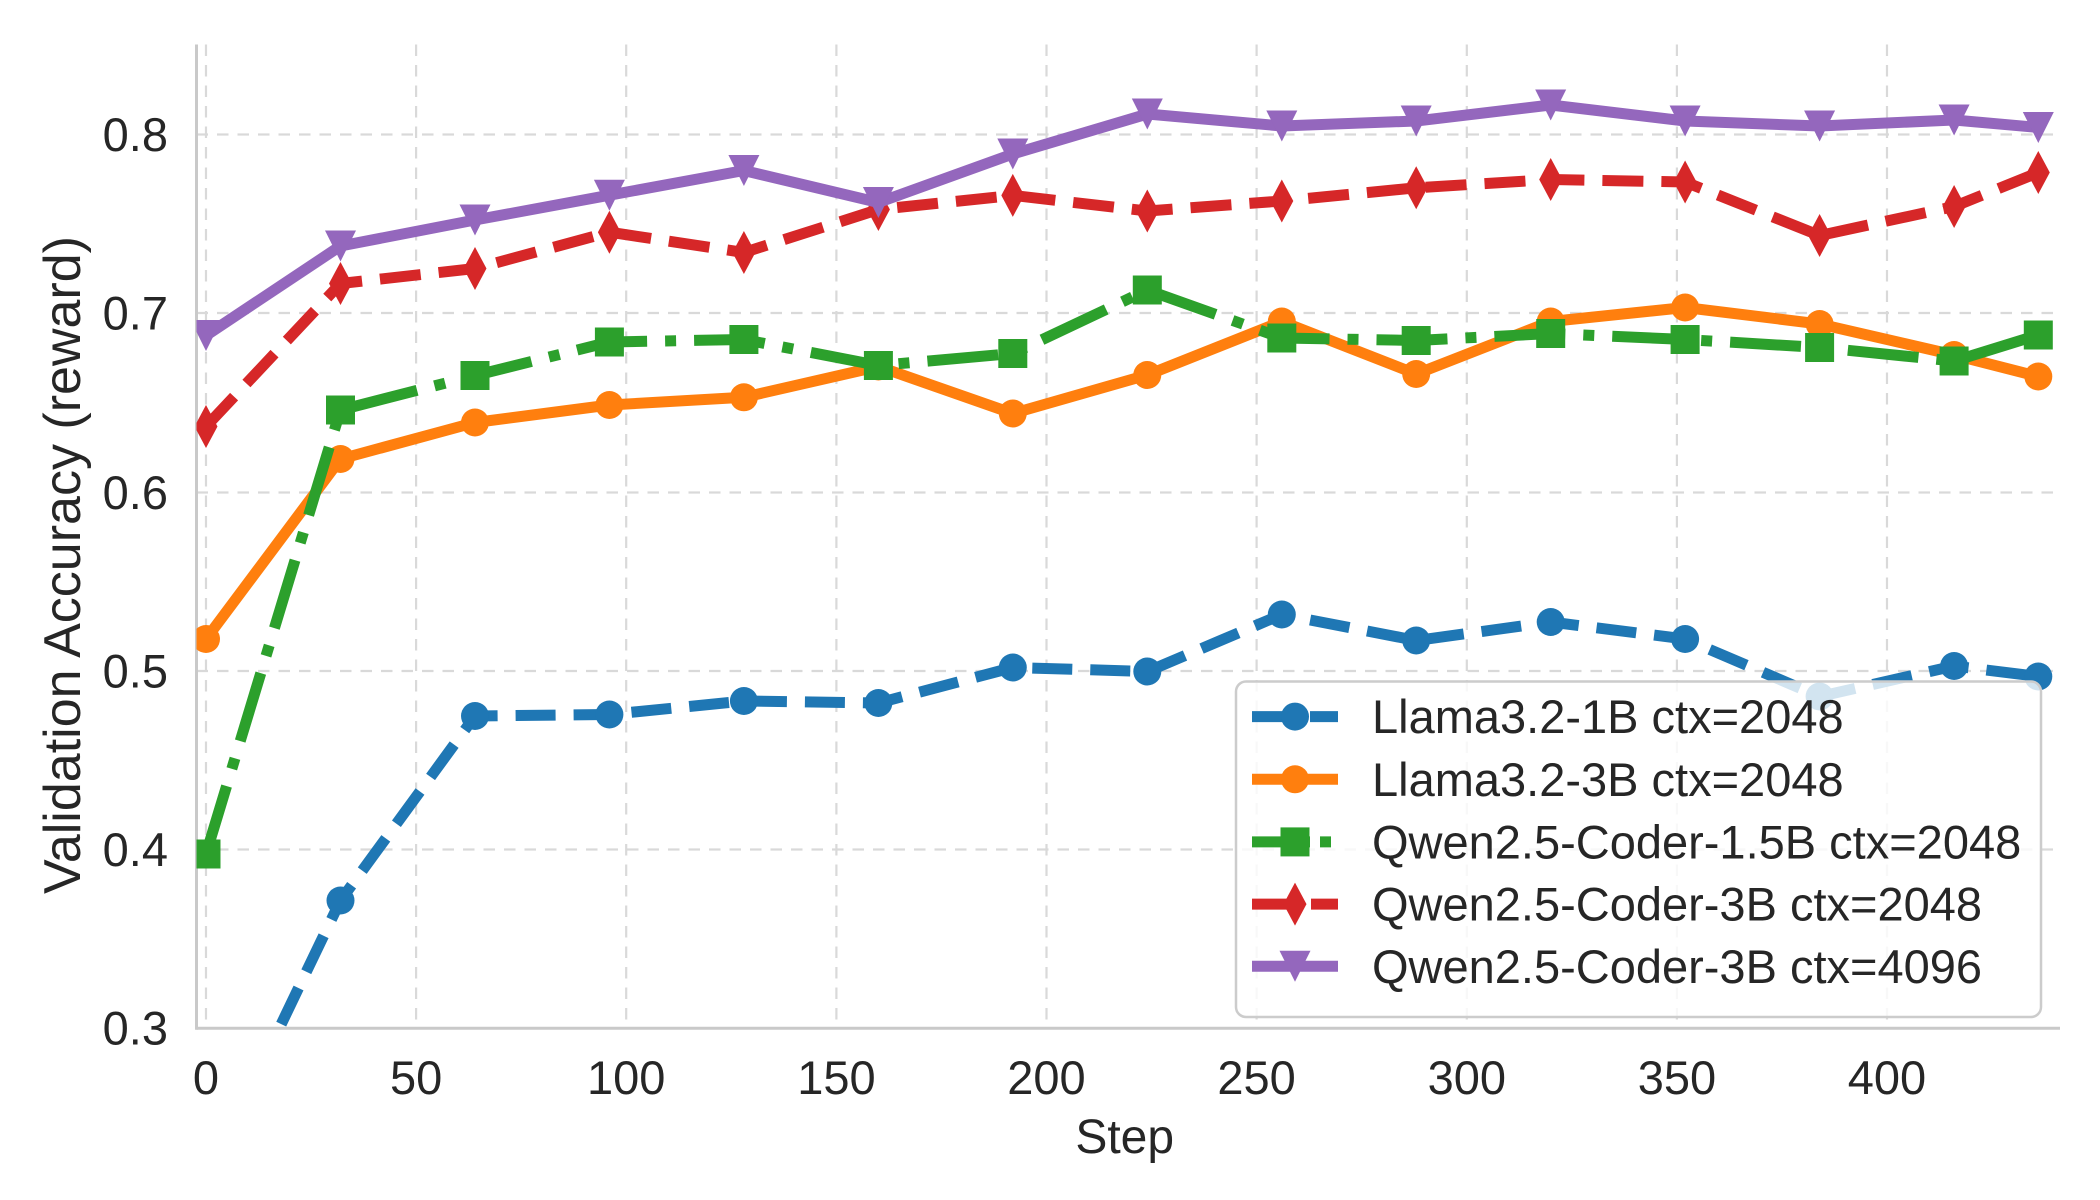 The image size is (2100, 1200). I want to click on svg-text: Validation Accuracy (reward), so click(63, 565).